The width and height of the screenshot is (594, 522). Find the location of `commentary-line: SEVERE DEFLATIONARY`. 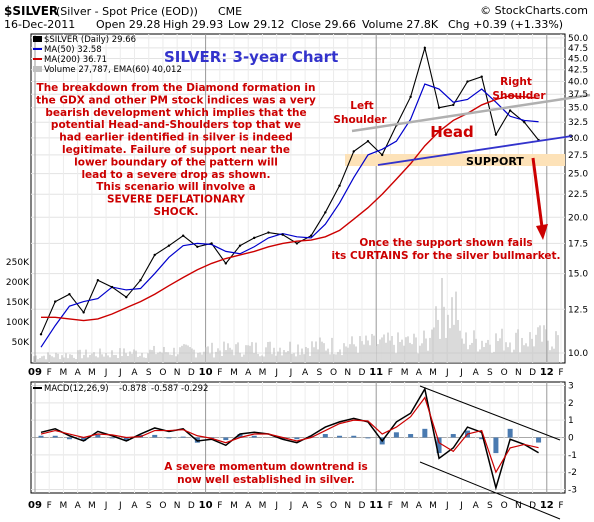

commentary-line: SEVERE DEFLATIONARY is located at coordinates (176, 200).